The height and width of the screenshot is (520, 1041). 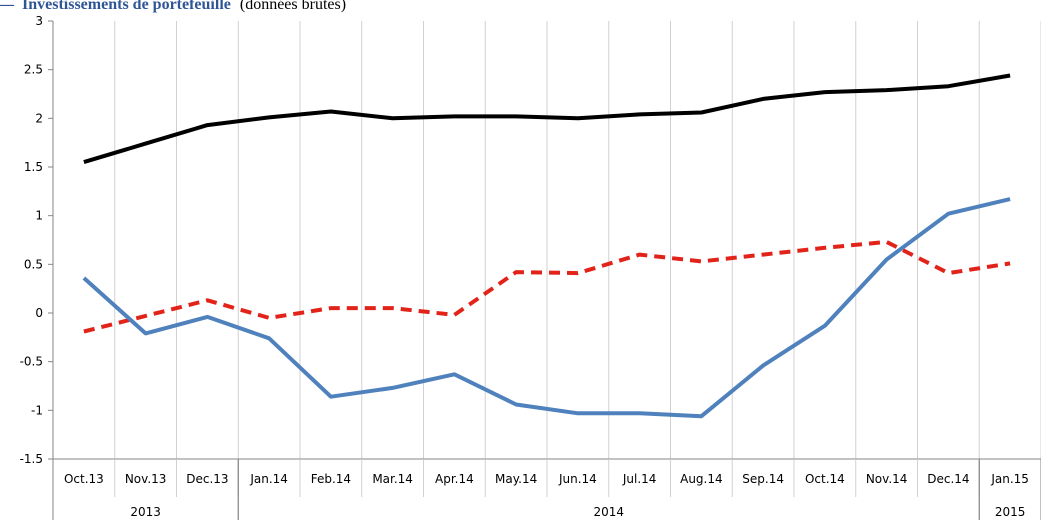 What do you see at coordinates (39, 313) in the screenshot?
I see `y-tick-label: 0` at bounding box center [39, 313].